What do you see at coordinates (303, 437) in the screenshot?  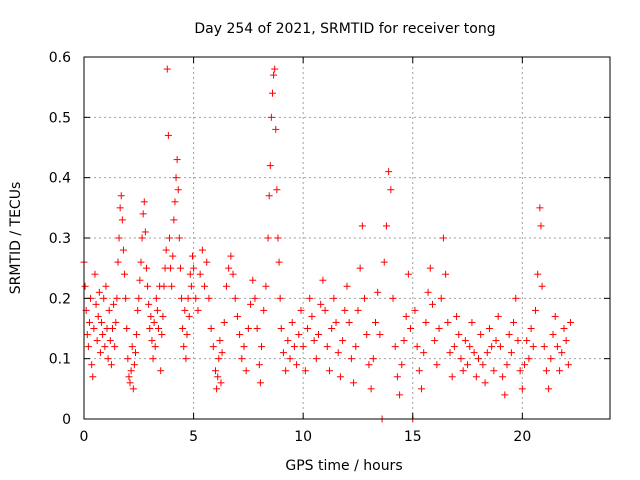 I see `x-tick-label: 10` at bounding box center [303, 437].